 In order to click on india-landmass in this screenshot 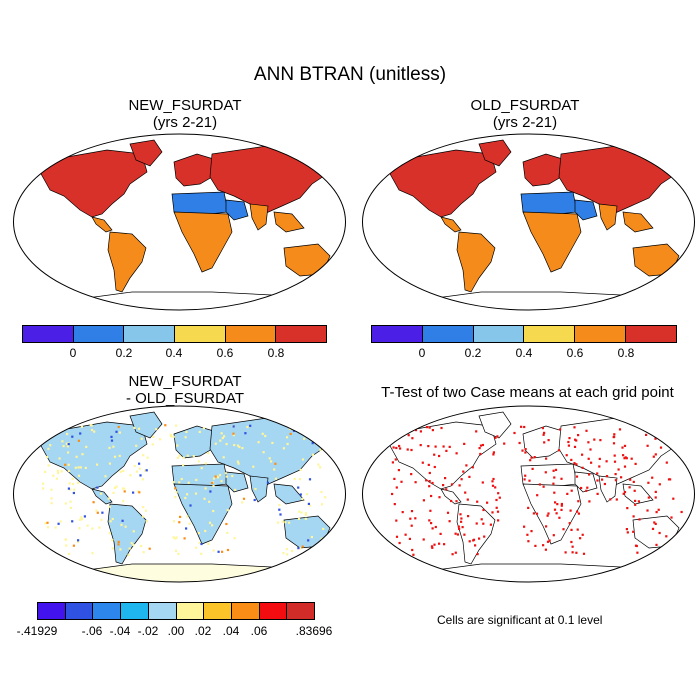, I will do `click(259, 217)`.